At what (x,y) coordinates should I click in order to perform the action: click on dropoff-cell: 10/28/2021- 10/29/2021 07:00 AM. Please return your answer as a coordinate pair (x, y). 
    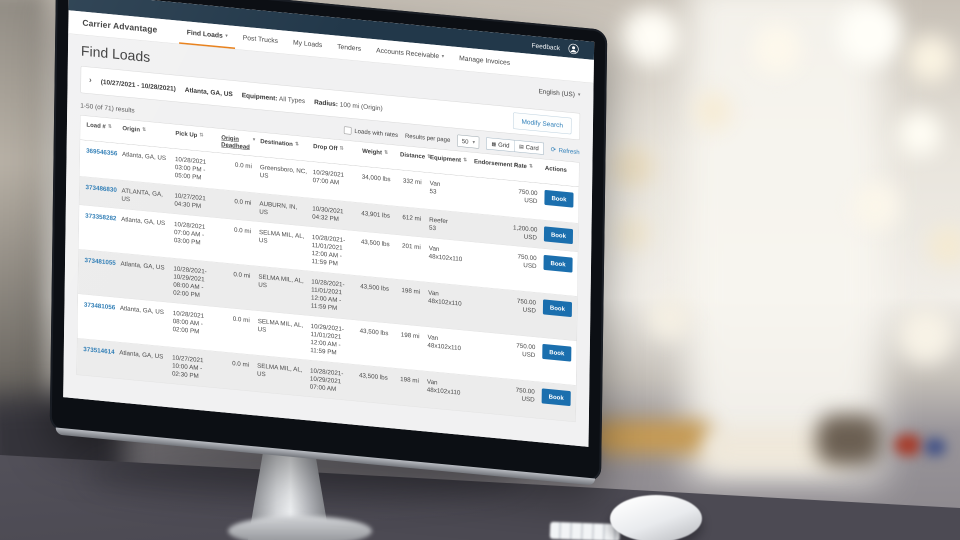
    Looking at the image, I should click on (326, 379).